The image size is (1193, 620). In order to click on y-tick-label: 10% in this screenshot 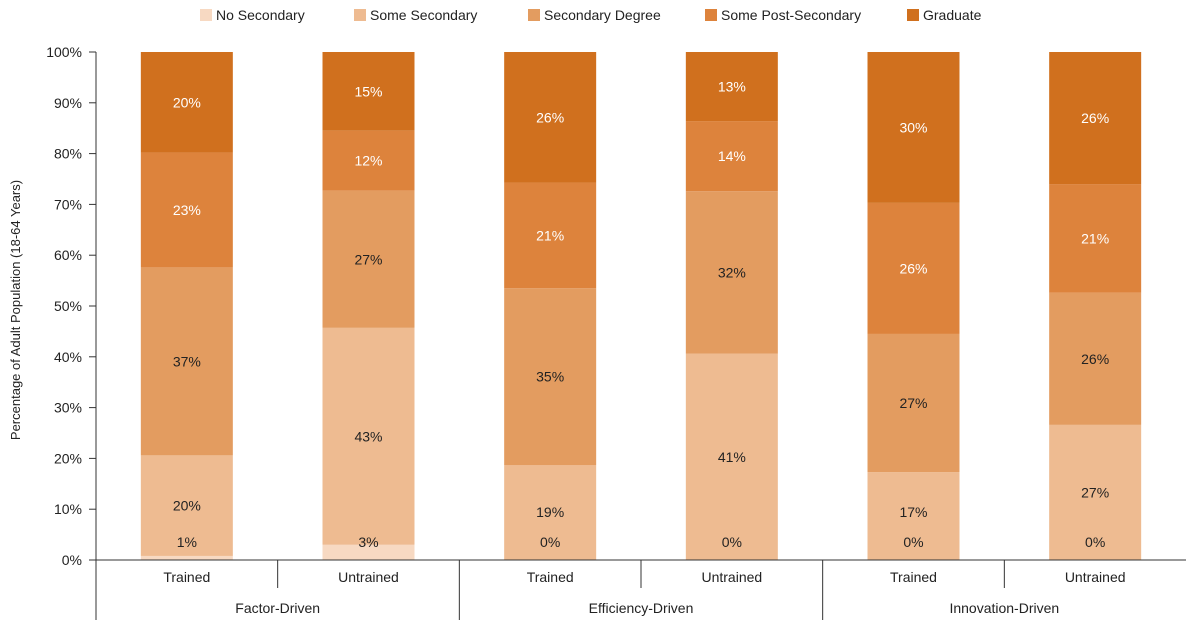, I will do `click(68, 509)`.